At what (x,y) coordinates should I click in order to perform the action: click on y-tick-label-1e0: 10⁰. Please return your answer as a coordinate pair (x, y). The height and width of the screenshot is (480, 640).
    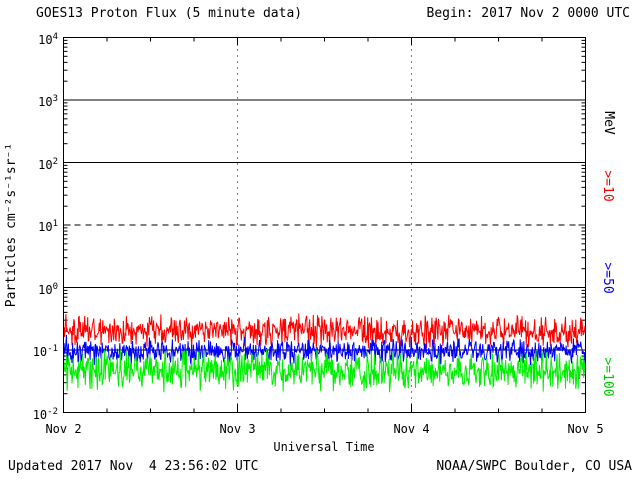
    Looking at the image, I should click on (48, 289).